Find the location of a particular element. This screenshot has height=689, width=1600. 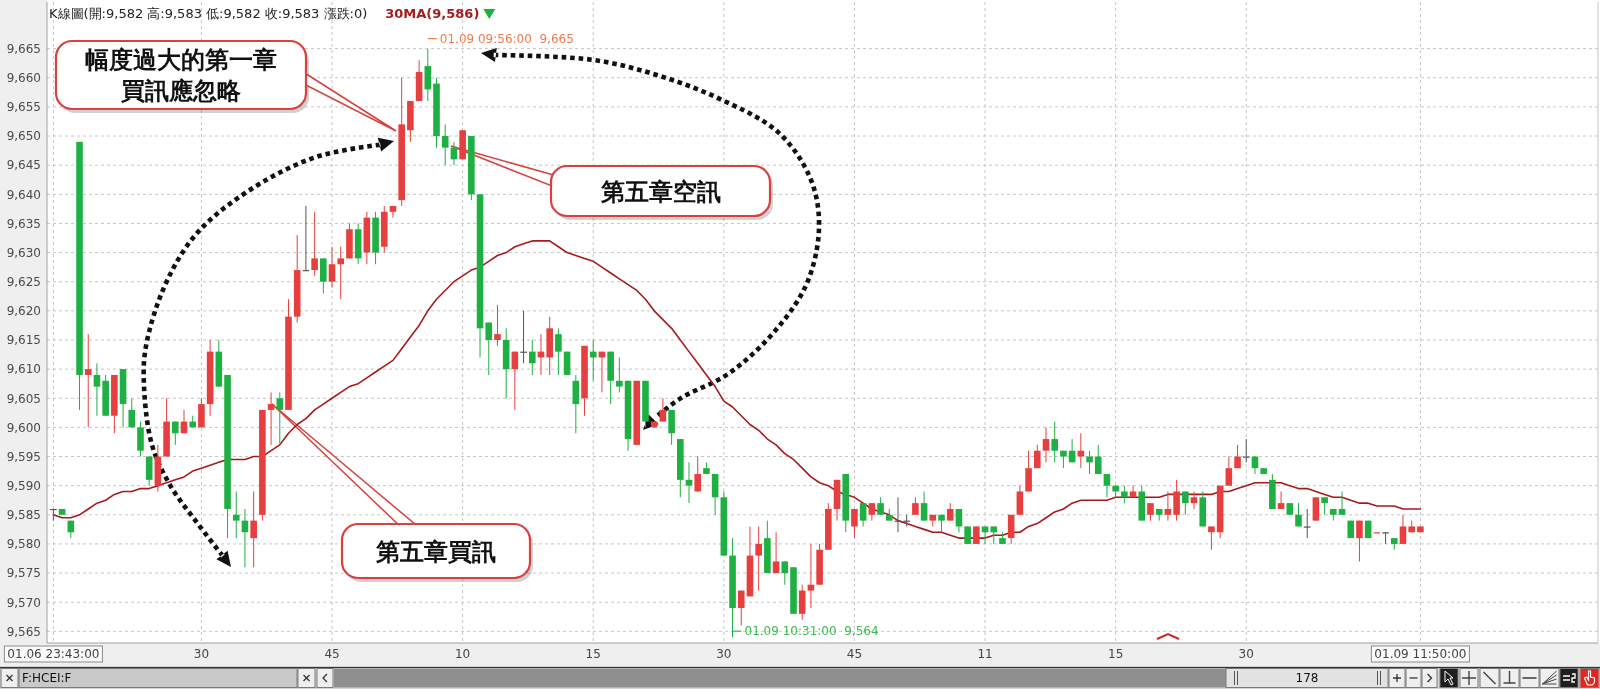

y-tick-label: 9,625 is located at coordinates (23, 282).